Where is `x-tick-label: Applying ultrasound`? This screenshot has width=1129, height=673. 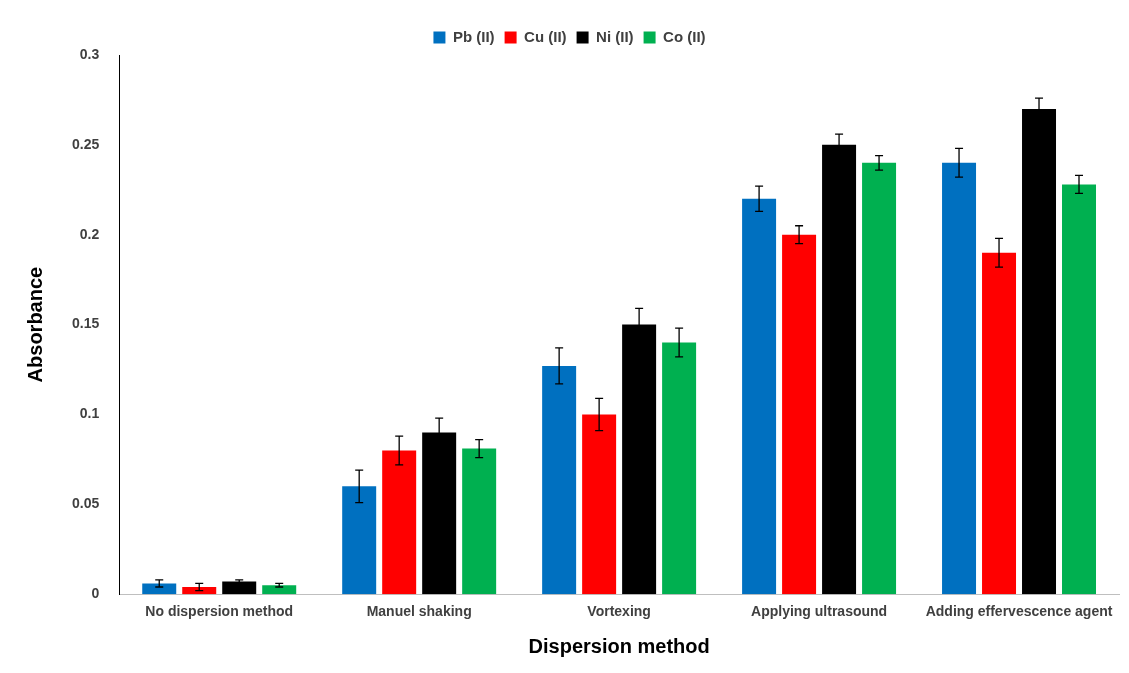
x-tick-label: Applying ultrasound is located at coordinates (819, 611).